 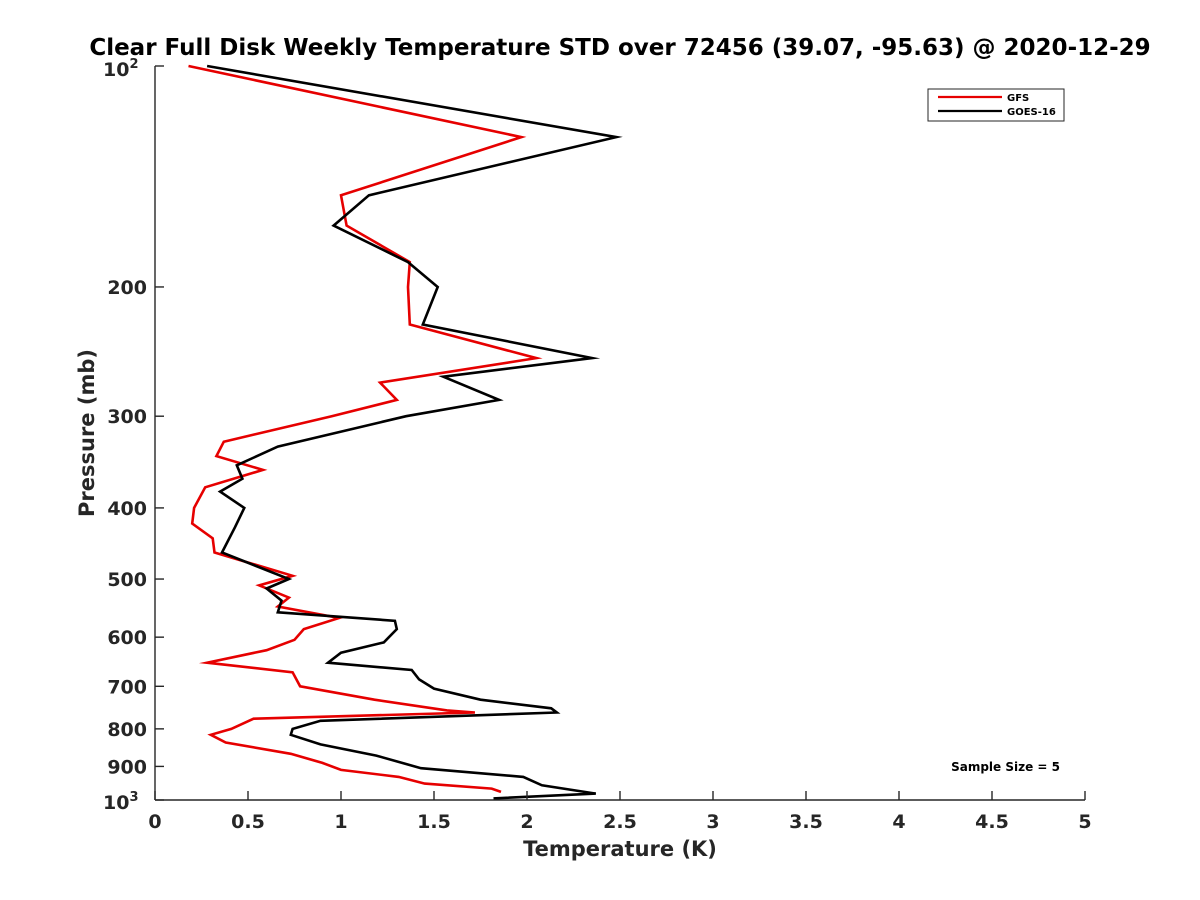 What do you see at coordinates (116, 803) in the screenshot?
I see `y-tick-label-1000-base: 10` at bounding box center [116, 803].